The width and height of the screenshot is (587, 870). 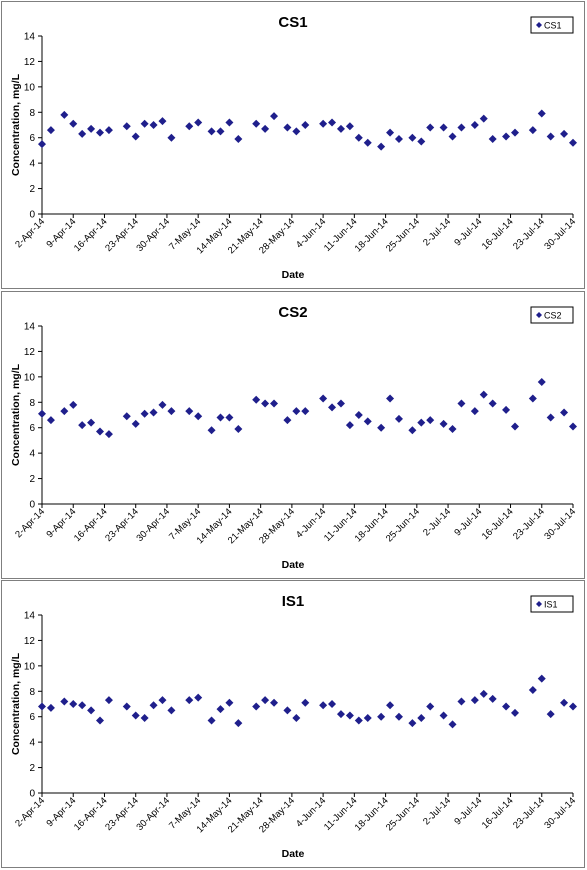 What do you see at coordinates (553, 316) in the screenshot?
I see `legend-label: CS2` at bounding box center [553, 316].